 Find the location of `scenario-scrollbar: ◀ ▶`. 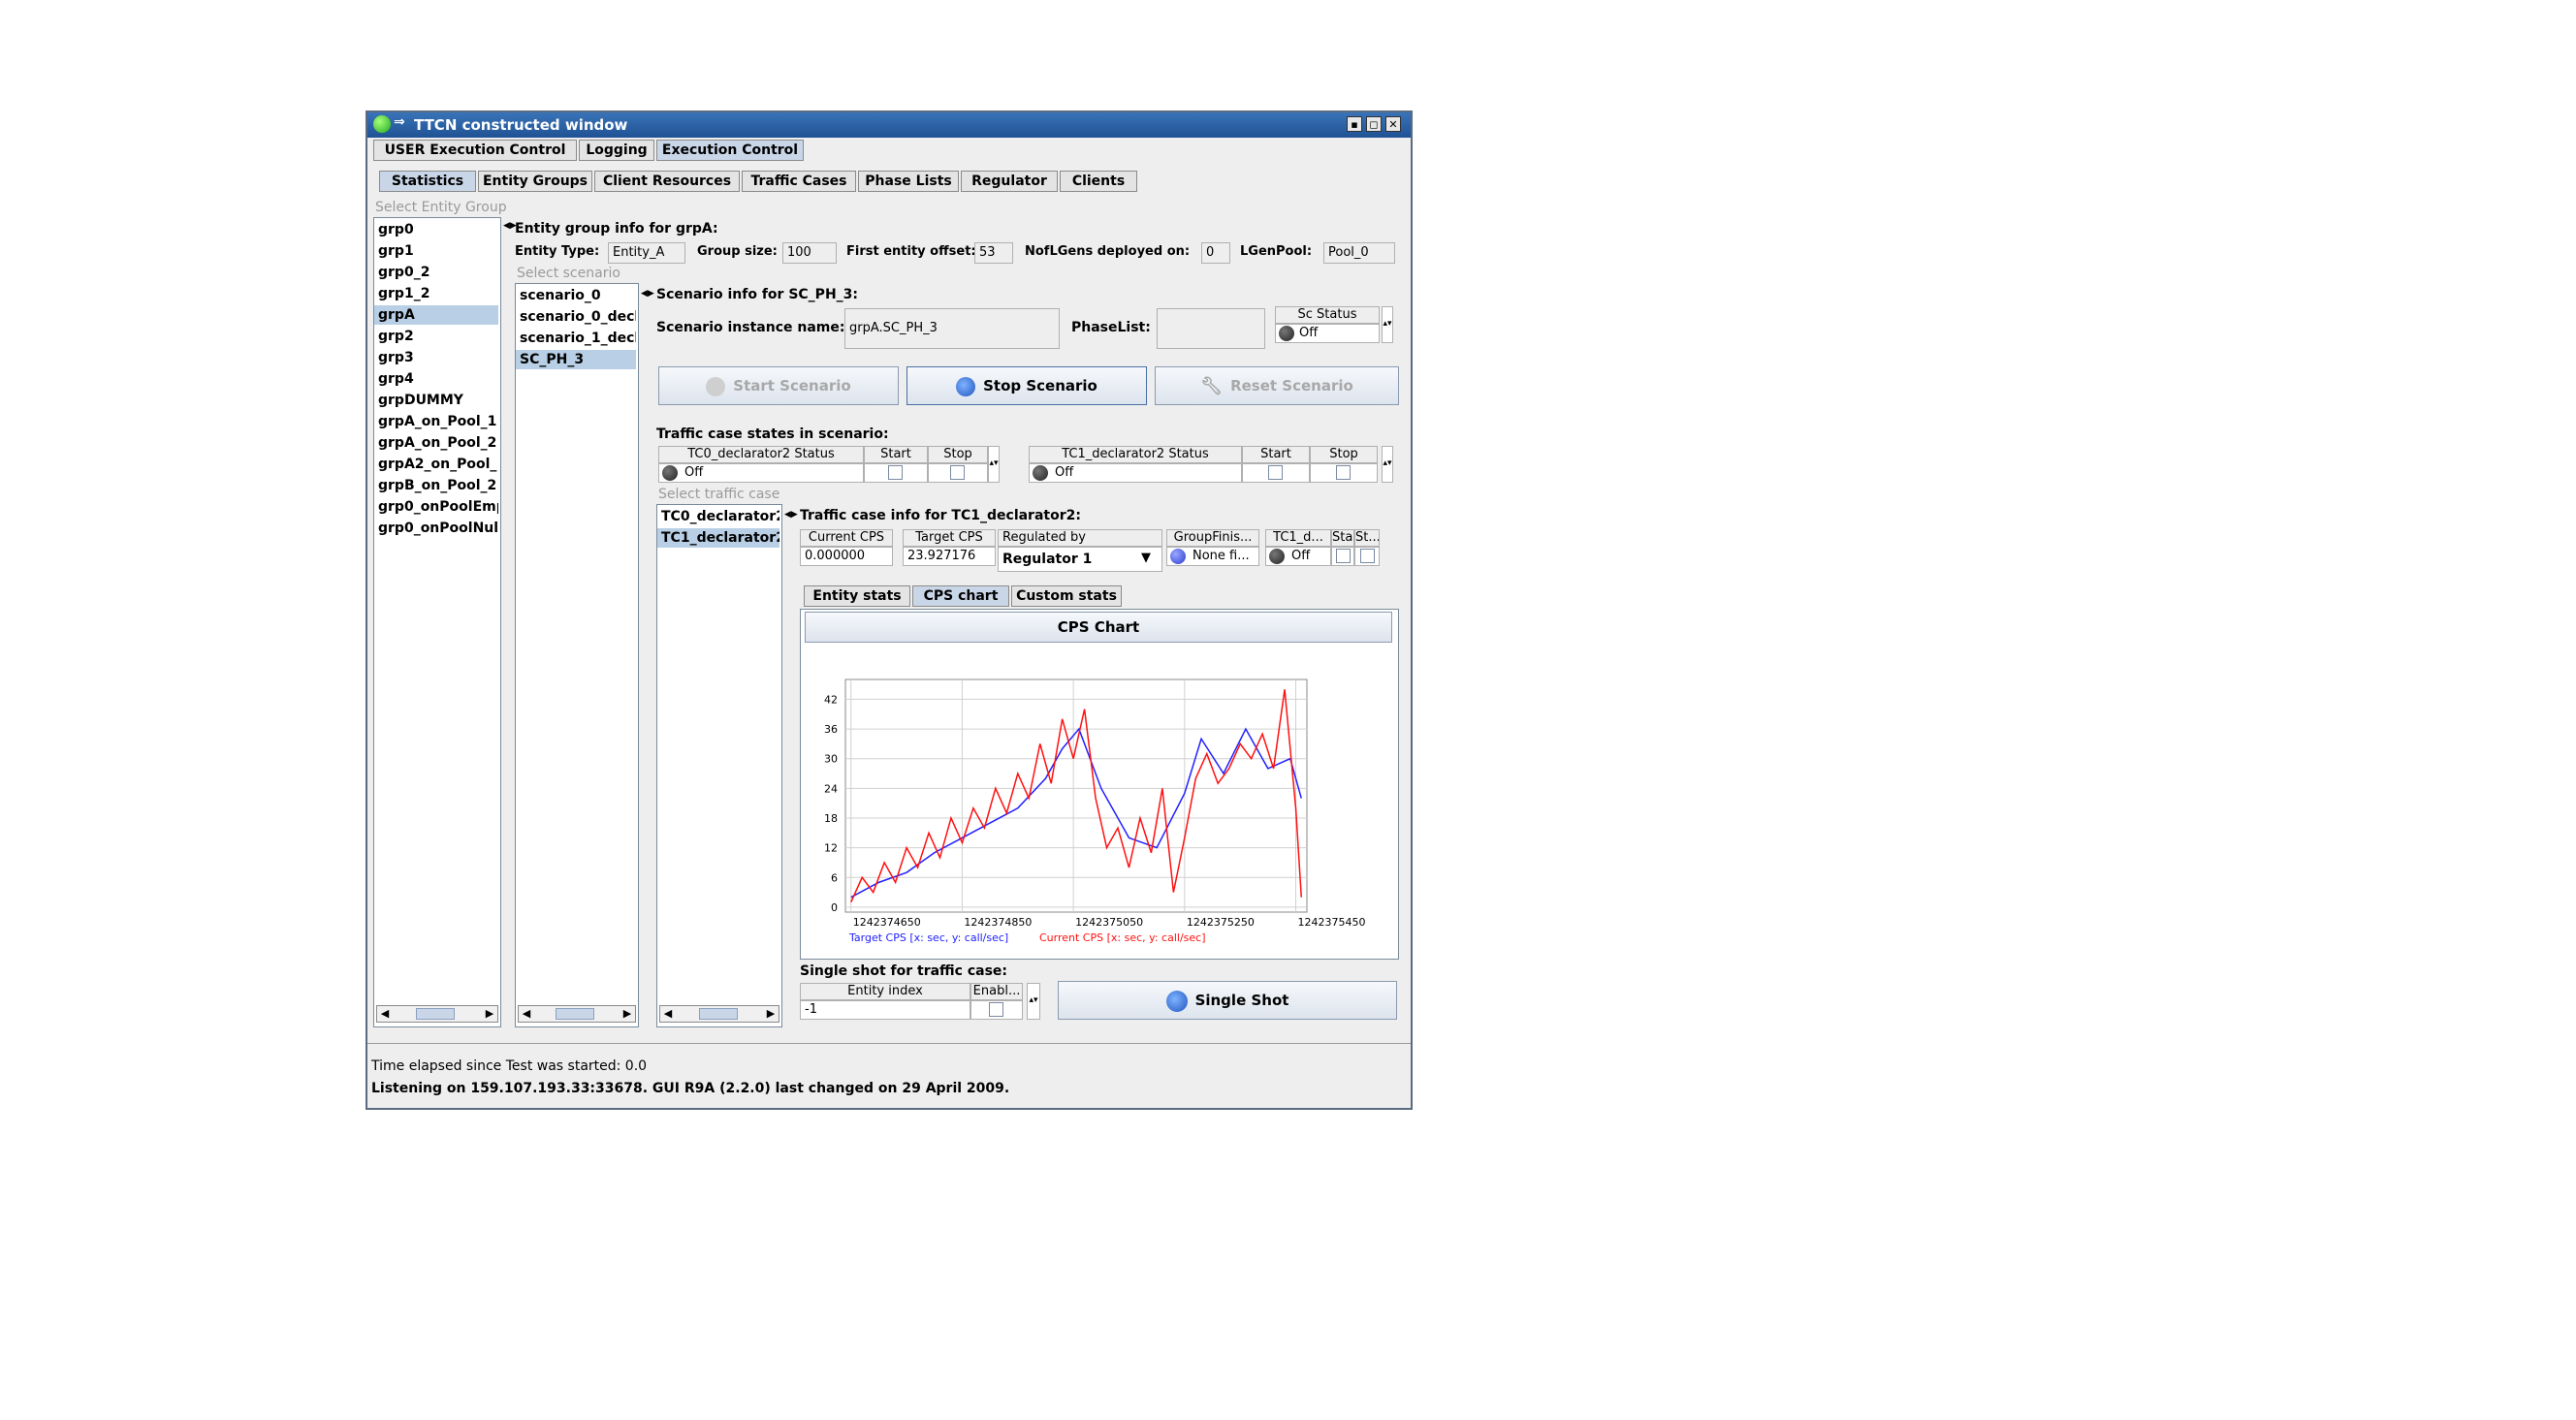

scenario-scrollbar: ◀ ▶ is located at coordinates (577, 1014).